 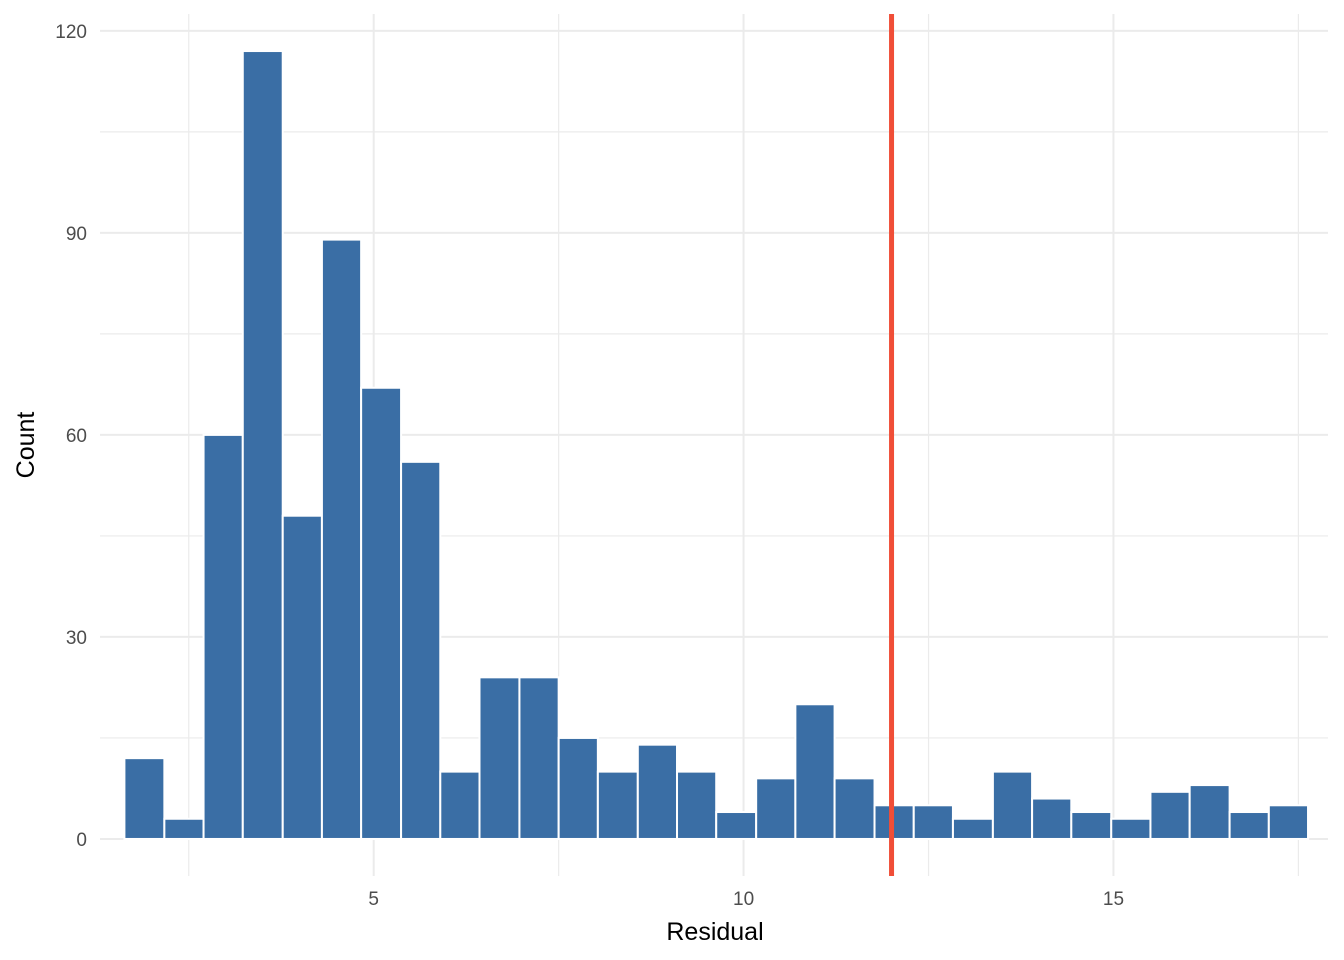 What do you see at coordinates (714, 932) in the screenshot?
I see `x-axis-title: Residual` at bounding box center [714, 932].